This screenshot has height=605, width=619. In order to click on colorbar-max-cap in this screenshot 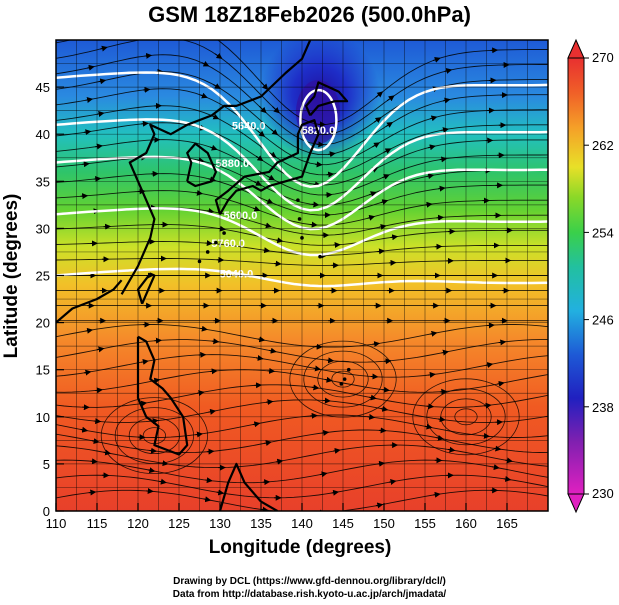, I will do `click(576, 48)`.